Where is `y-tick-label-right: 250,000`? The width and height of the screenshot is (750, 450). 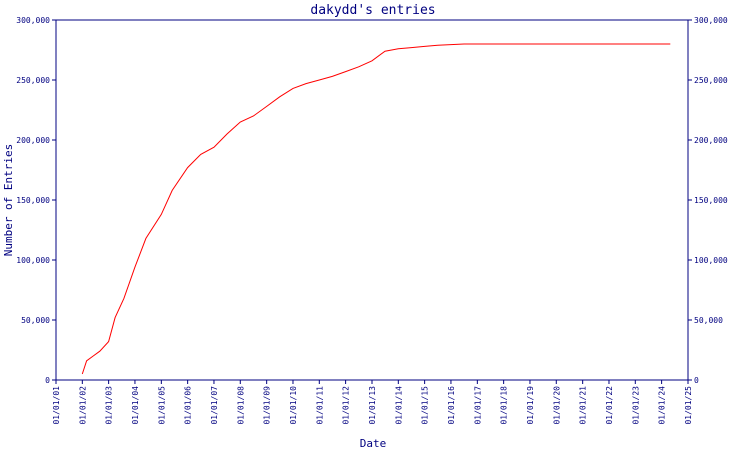
y-tick-label-right: 250,000 is located at coordinates (711, 80).